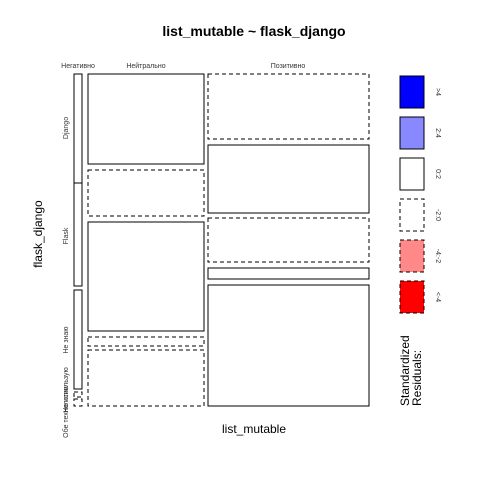 The width and height of the screenshot is (480, 480). I want to click on legend-label-4: -2:0, so click(437, 215).